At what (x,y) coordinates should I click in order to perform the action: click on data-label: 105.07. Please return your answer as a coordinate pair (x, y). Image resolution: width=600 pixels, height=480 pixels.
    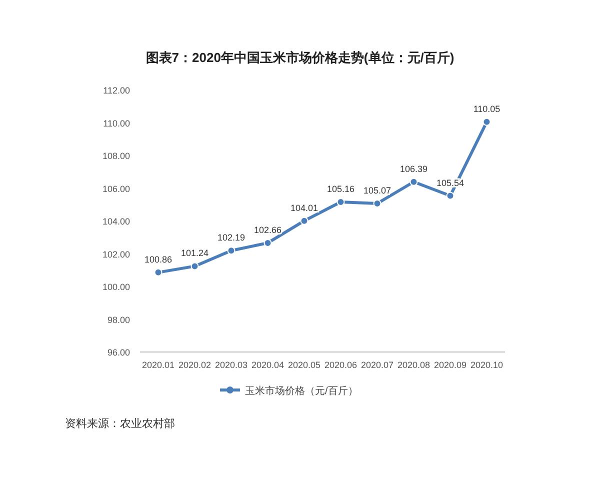
    Looking at the image, I should click on (377, 190).